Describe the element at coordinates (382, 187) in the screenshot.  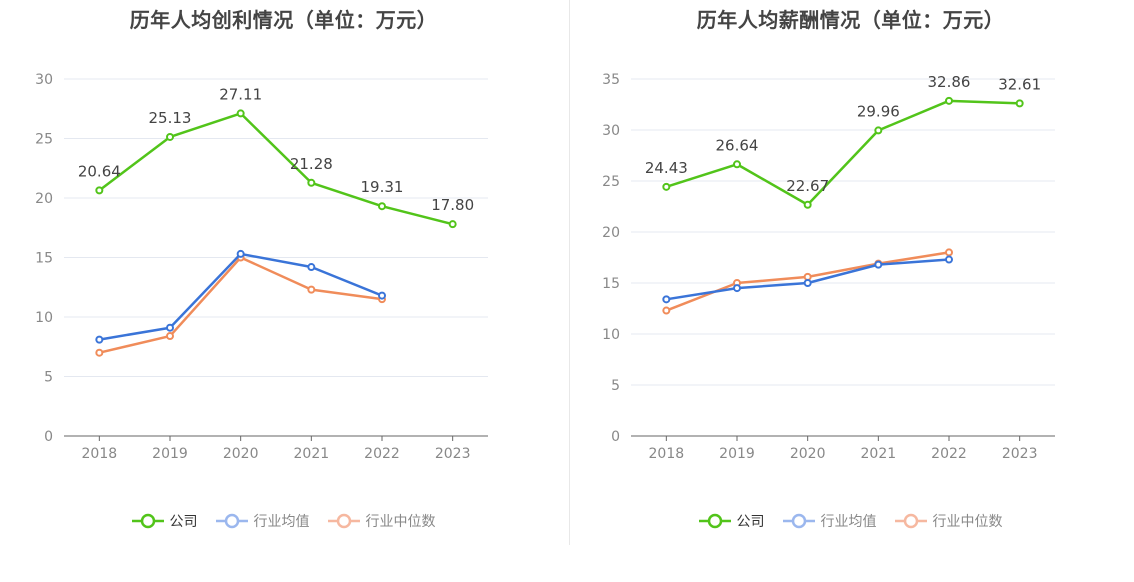
I see `data-label: 19.31` at that location.